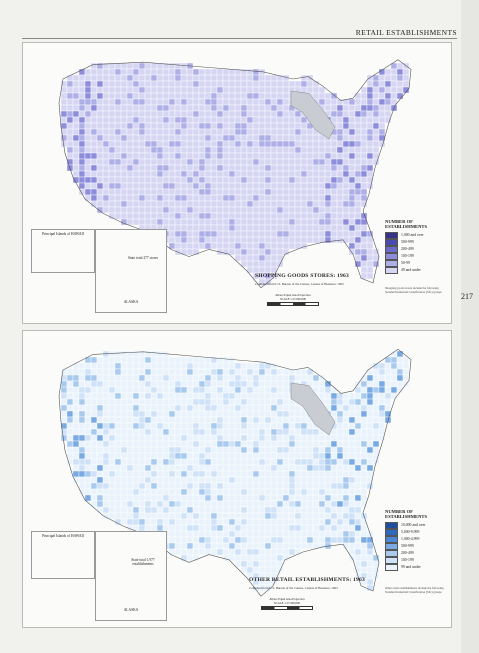 The height and width of the screenshot is (653, 479). Describe the element at coordinates (407, 249) in the screenshot. I see `legend-label: 200-499` at that location.